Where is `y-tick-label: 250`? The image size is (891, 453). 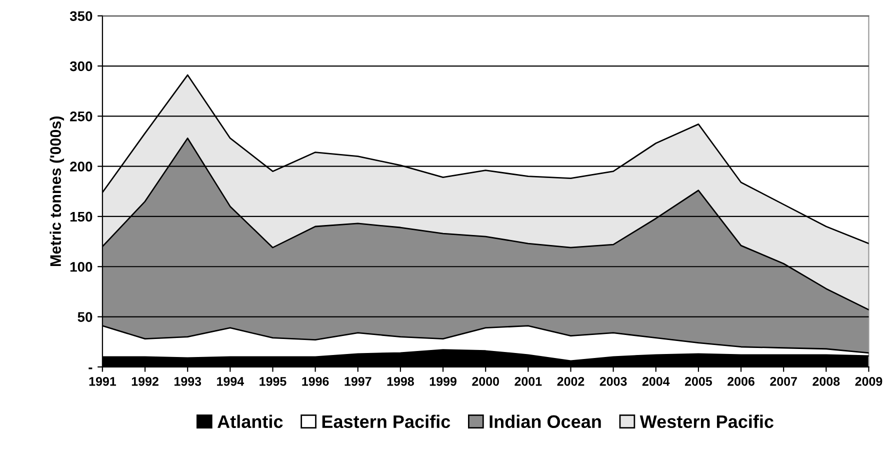 y-tick-label: 250 is located at coordinates (81, 116).